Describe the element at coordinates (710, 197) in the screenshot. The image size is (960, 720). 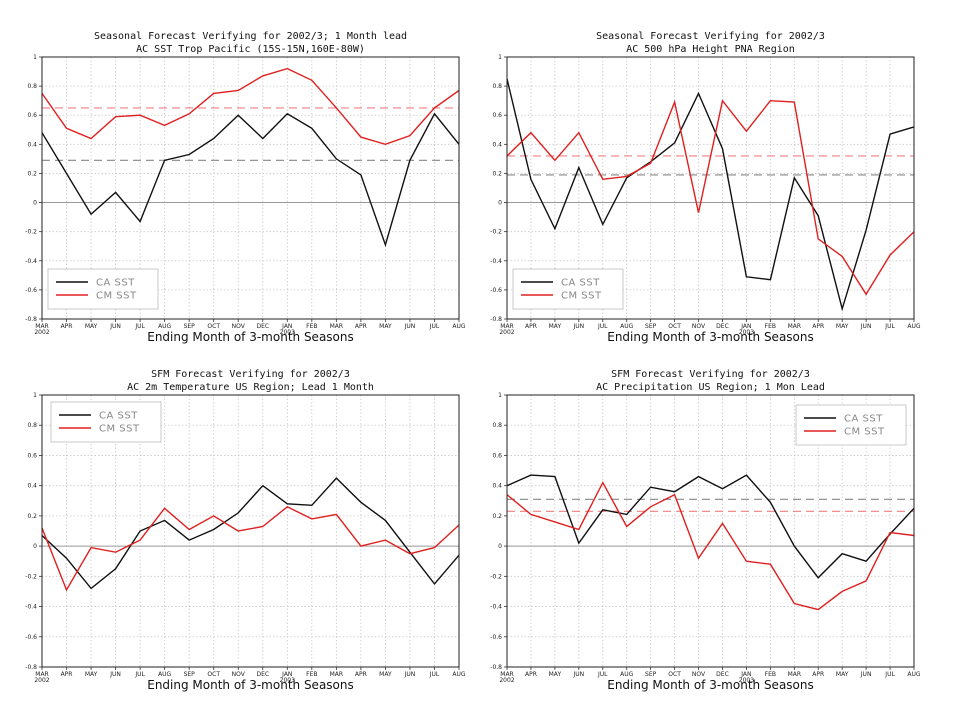
I see `series-line-cm-sst` at that location.